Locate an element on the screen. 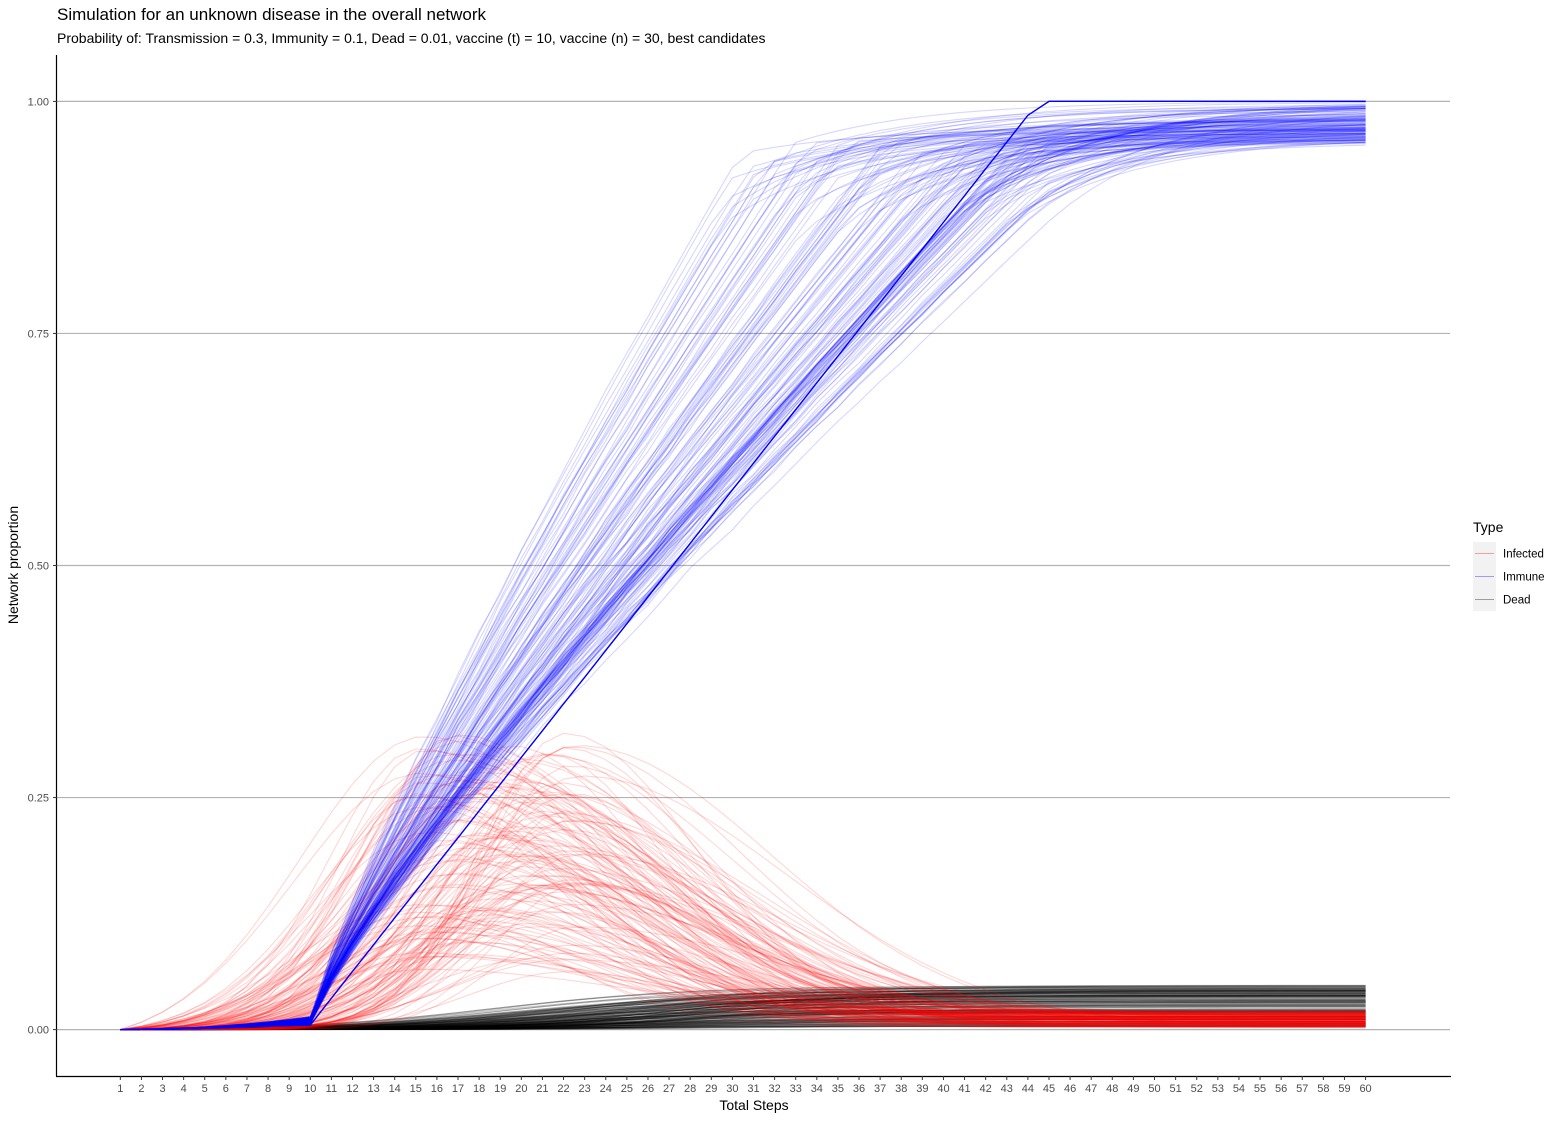 Image resolution: width=1562 pixels, height=1121 pixels. x-tick-label: 45 is located at coordinates (1049, 1089).